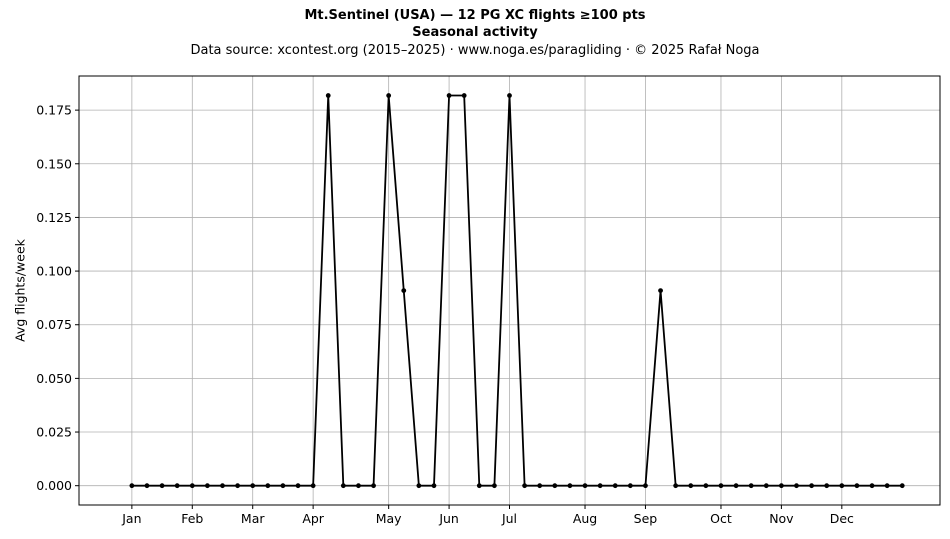 This screenshot has width=950, height=539. What do you see at coordinates (54, 432) in the screenshot?
I see `y-tick-label: 0.025` at bounding box center [54, 432].